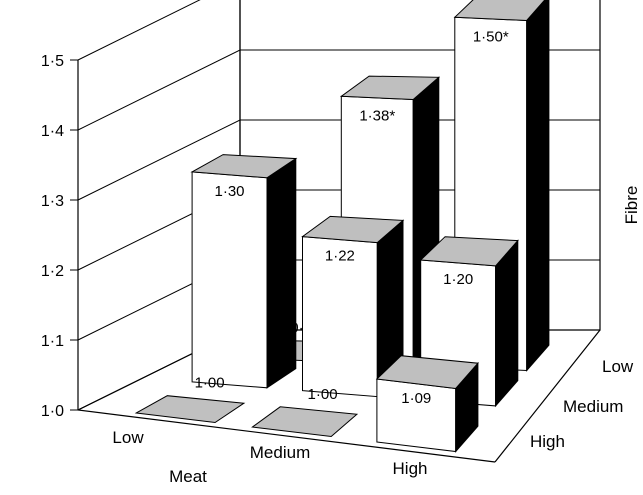 The height and width of the screenshot is (495, 643). I want to click on floor-right-edge, so click(547, 396).